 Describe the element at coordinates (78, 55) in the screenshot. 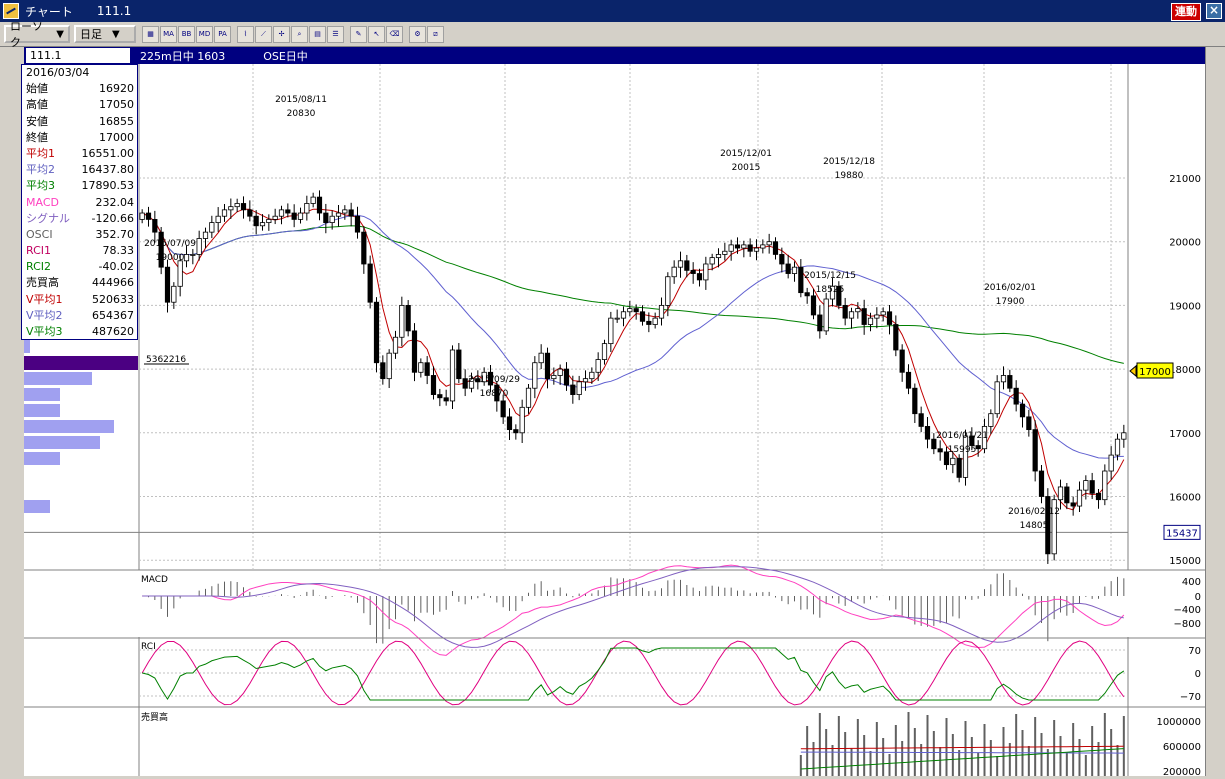

I see `code-field: 111.1` at that location.